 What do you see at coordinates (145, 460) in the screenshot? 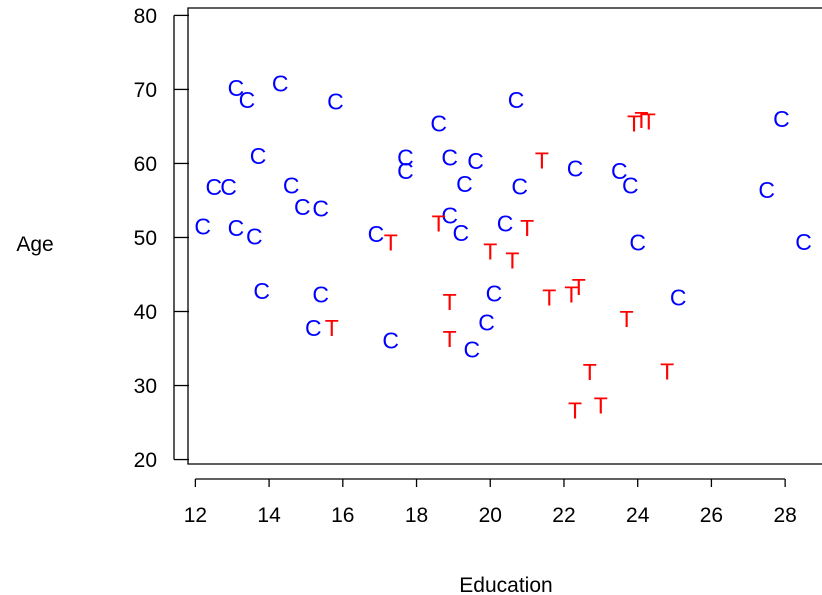
I see `y-tick-label: 20` at bounding box center [145, 460].